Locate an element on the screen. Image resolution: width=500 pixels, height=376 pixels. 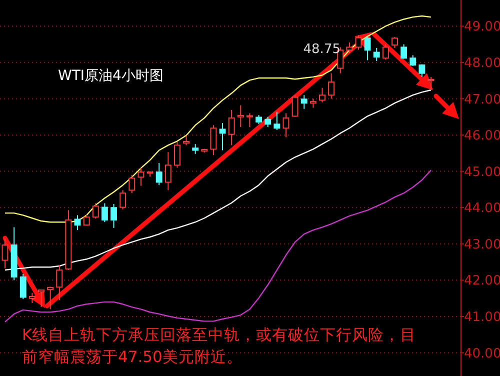
annotation: K线自上轨下方承压回落至中轨，或有破位下行风险，目前窄幅震荡于47.50美元附近。 is located at coordinates (219, 346).